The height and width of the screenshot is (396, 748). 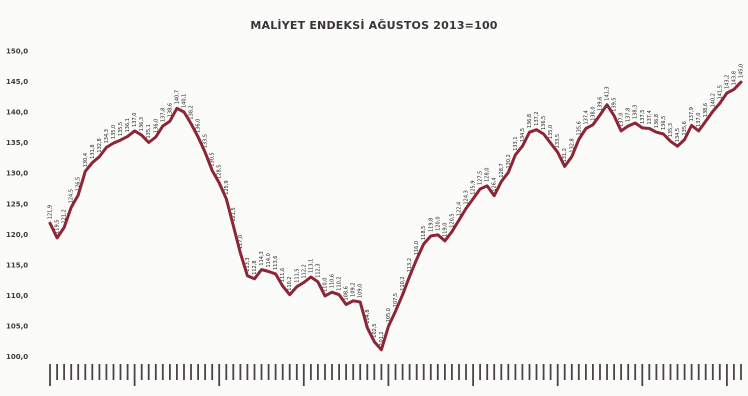 What do you see at coordinates (593, 113) in the screenshot?
I see `data-label: 138,0` at bounding box center [593, 113].